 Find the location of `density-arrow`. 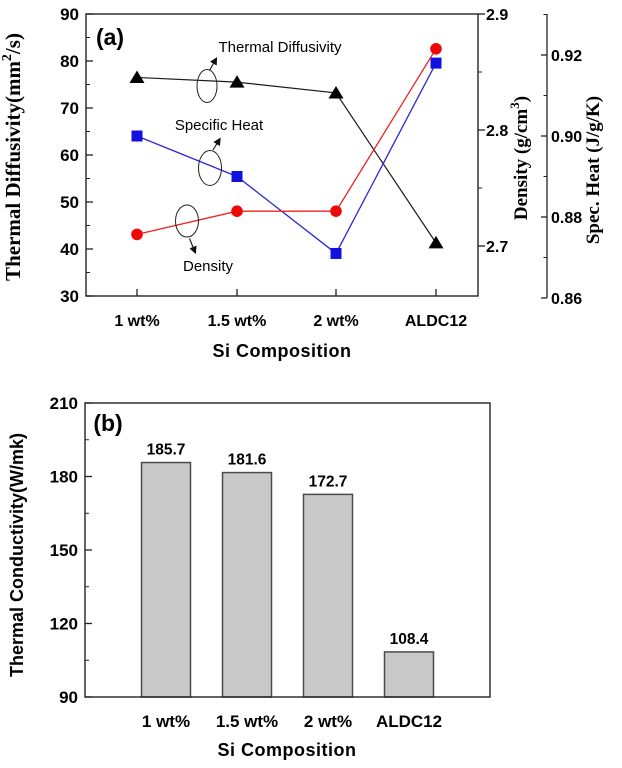

density-arrow is located at coordinates (192, 246).